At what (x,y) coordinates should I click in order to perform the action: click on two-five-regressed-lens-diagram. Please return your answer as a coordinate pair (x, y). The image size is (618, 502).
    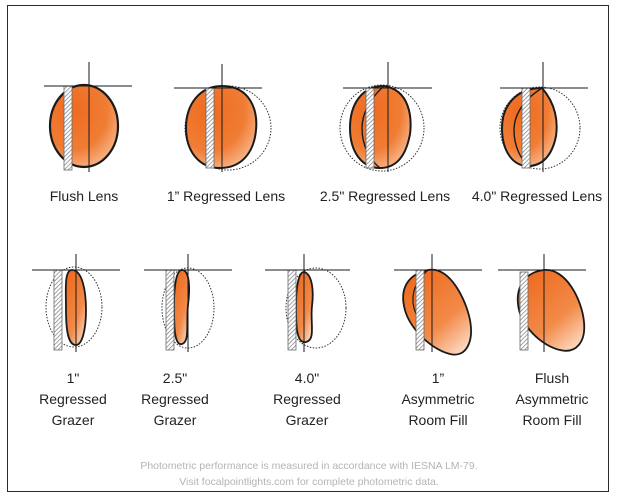
    Looking at the image, I should click on (385, 117).